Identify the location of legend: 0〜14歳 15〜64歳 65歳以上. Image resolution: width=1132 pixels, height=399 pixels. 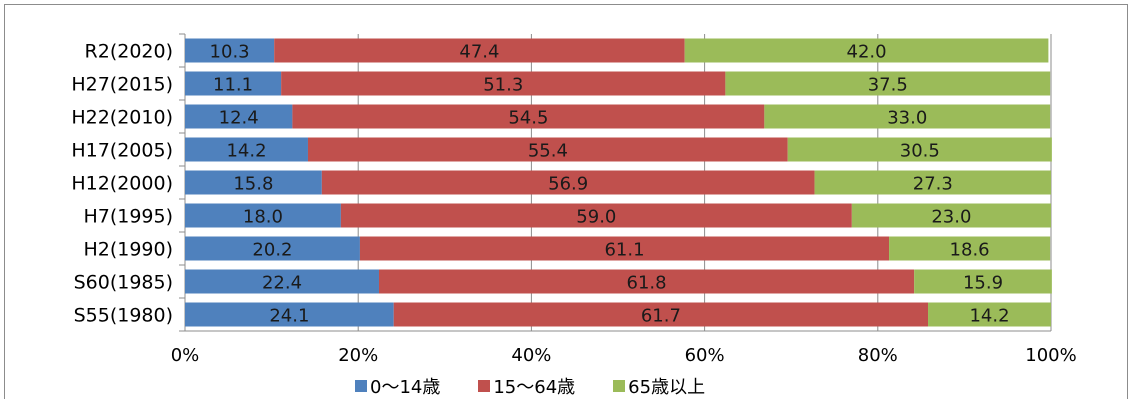
(530, 386).